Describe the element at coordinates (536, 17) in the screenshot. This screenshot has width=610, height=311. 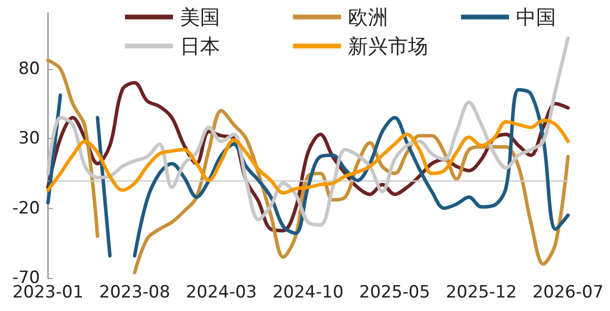
I see `legend-label: 中国` at that location.